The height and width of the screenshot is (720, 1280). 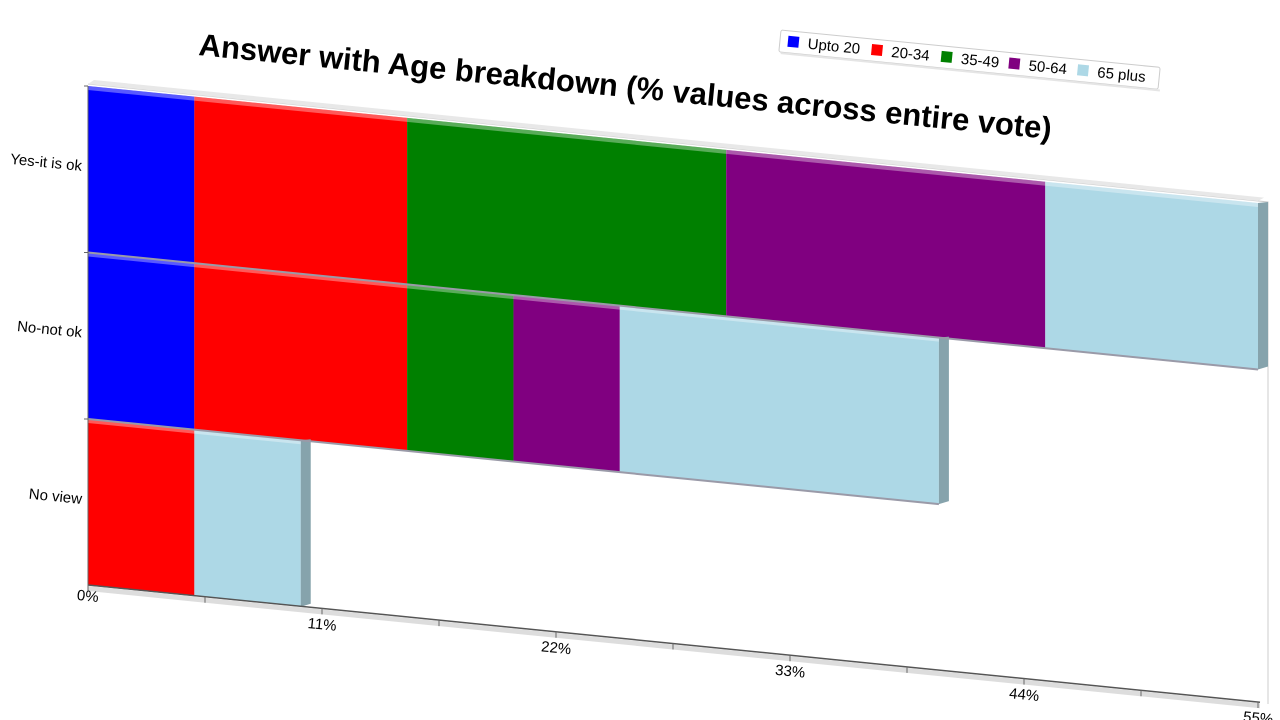 I want to click on legend-shadow, so click(x=970, y=72).